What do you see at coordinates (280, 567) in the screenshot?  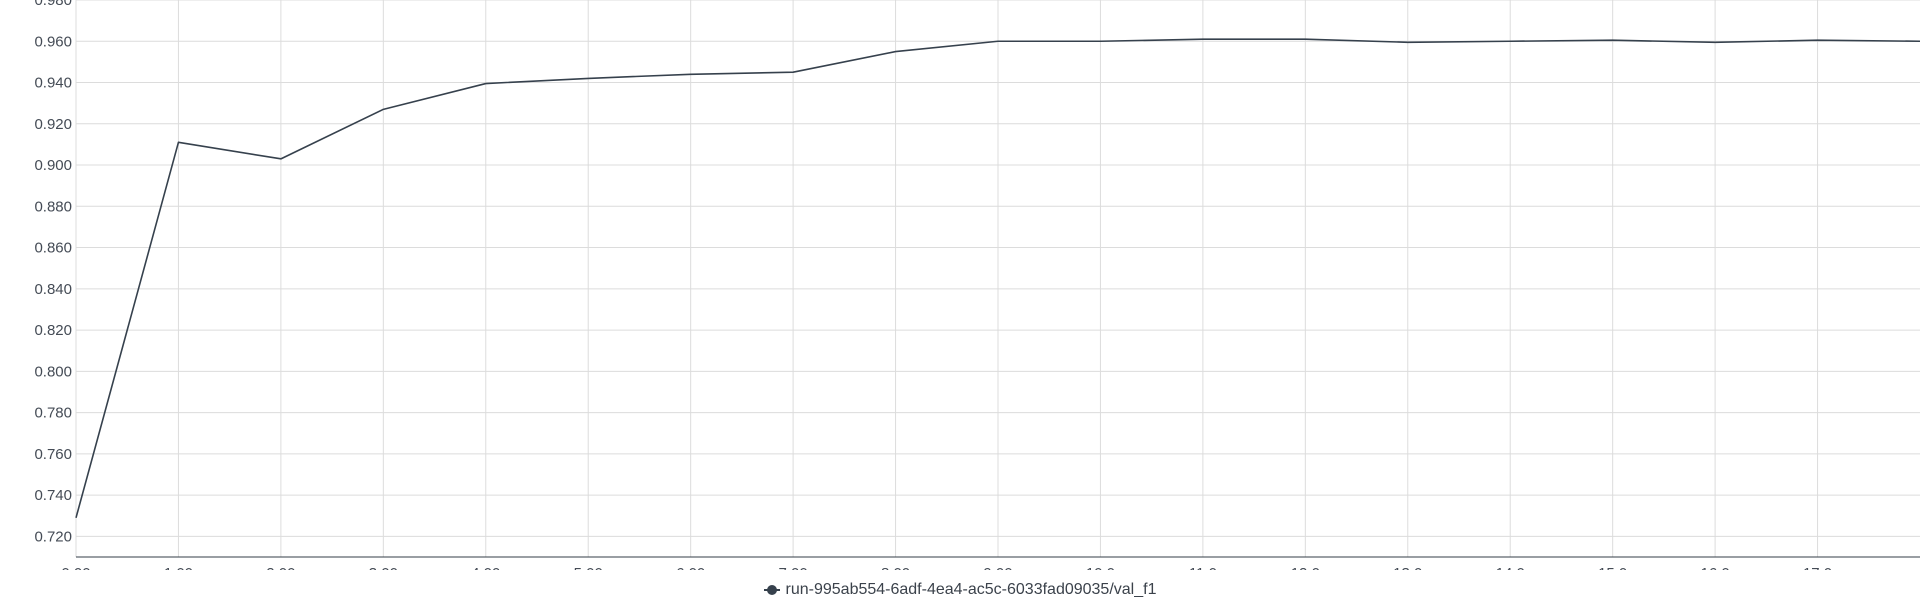 I see `x-tick-label: 2.00` at bounding box center [280, 567].